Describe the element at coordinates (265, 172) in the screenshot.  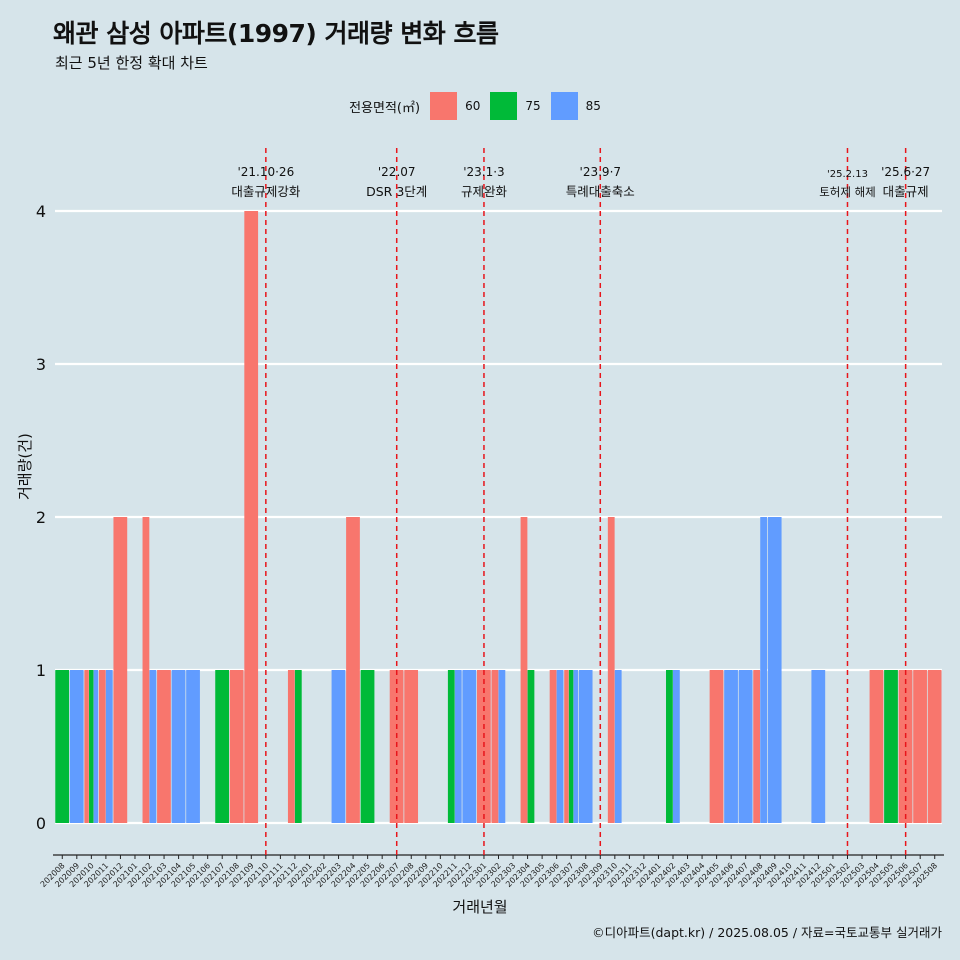
I see `event-date-202110: '21.10·26` at that location.